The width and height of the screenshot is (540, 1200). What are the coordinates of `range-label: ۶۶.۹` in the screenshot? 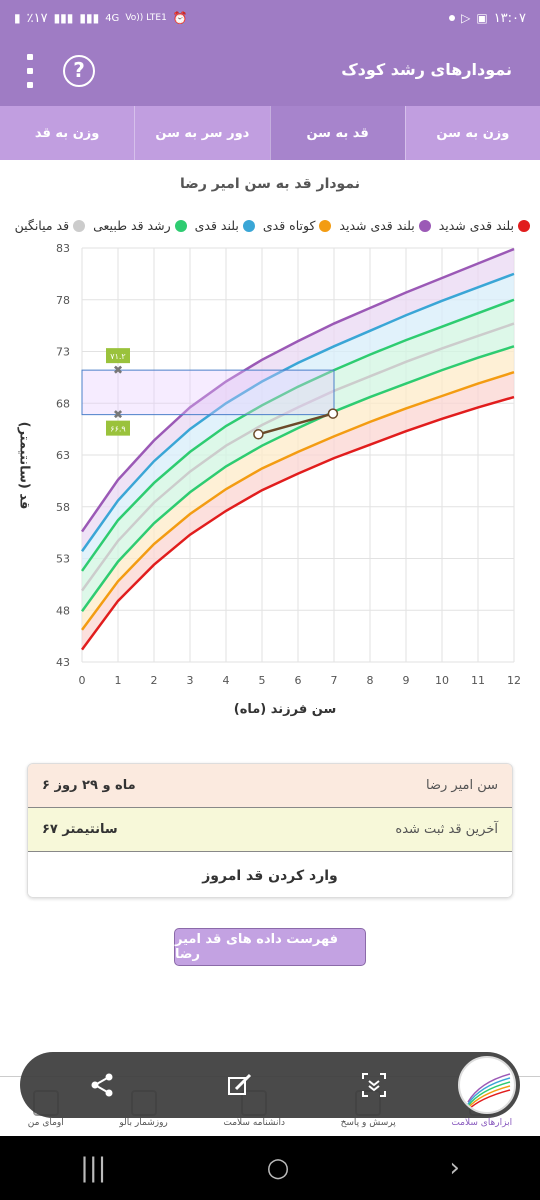 It's located at (117, 429).